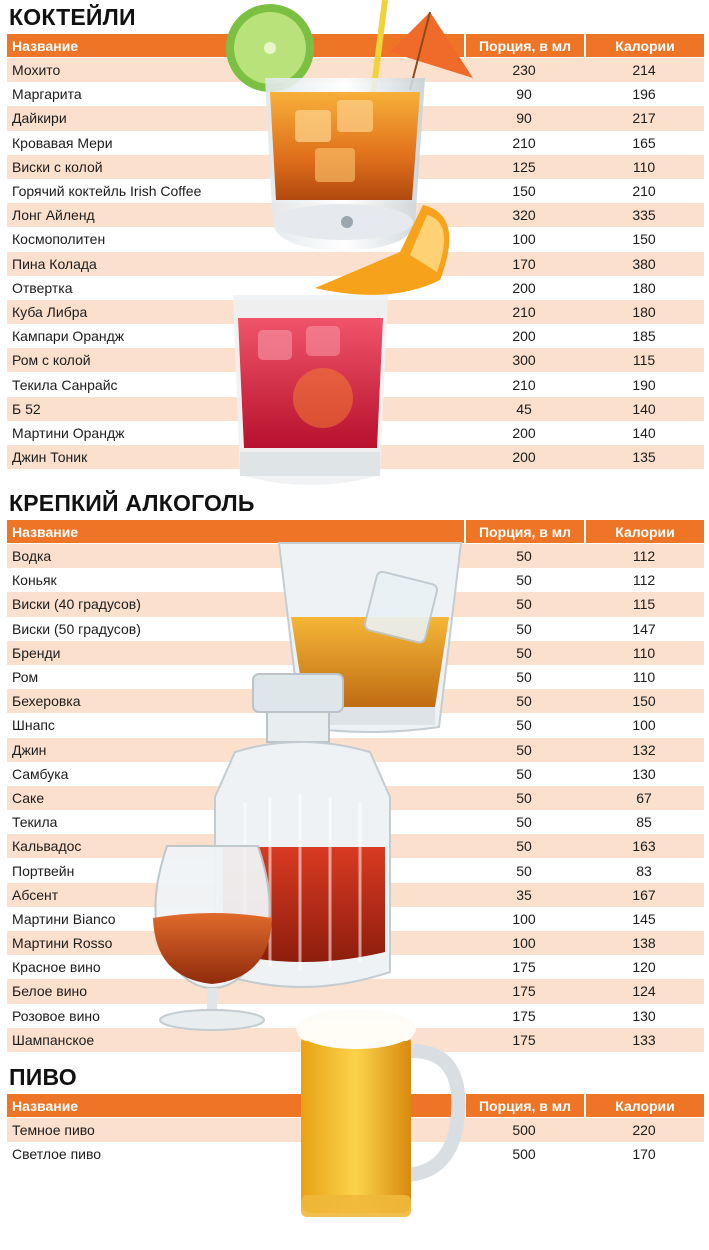 The image size is (709, 1250). What do you see at coordinates (355, 360) in the screenshot?
I see `table-row: Ром с колой 300 115` at bounding box center [355, 360].